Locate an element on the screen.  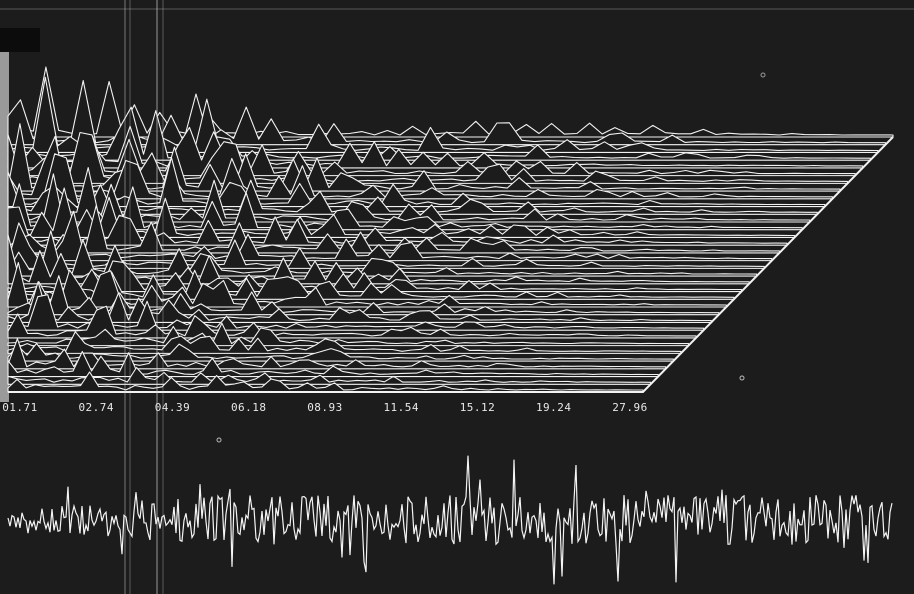
axis-label: 02.74 is located at coordinates (96, 407).